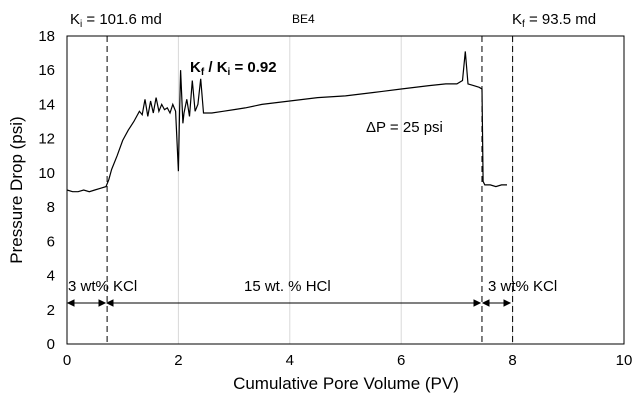  What do you see at coordinates (51, 207) in the screenshot?
I see `y-tick-label: 8` at bounding box center [51, 207].